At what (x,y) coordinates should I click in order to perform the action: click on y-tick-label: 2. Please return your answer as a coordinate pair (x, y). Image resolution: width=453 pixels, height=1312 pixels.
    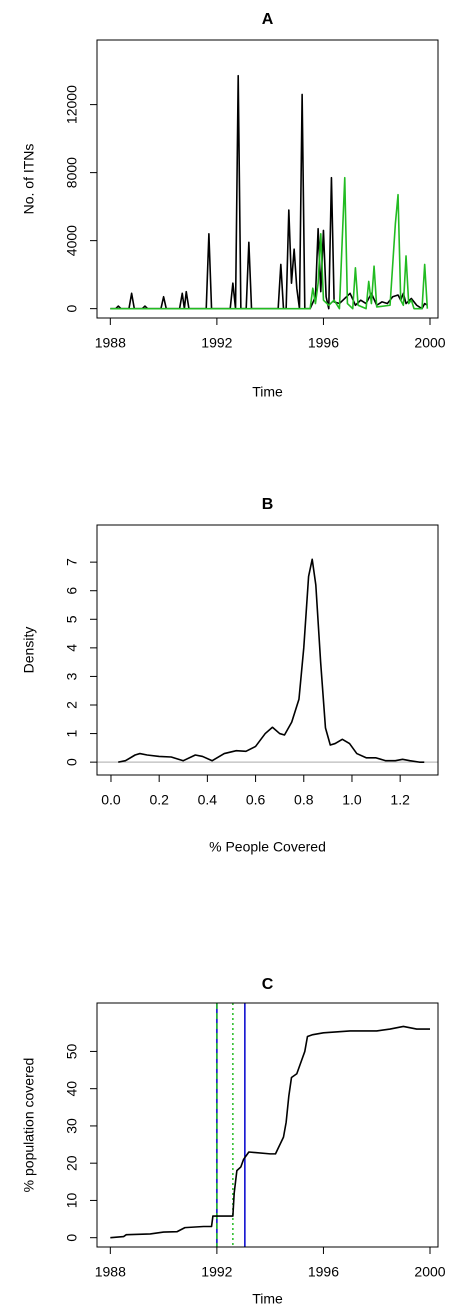
    Looking at the image, I should click on (72, 705).